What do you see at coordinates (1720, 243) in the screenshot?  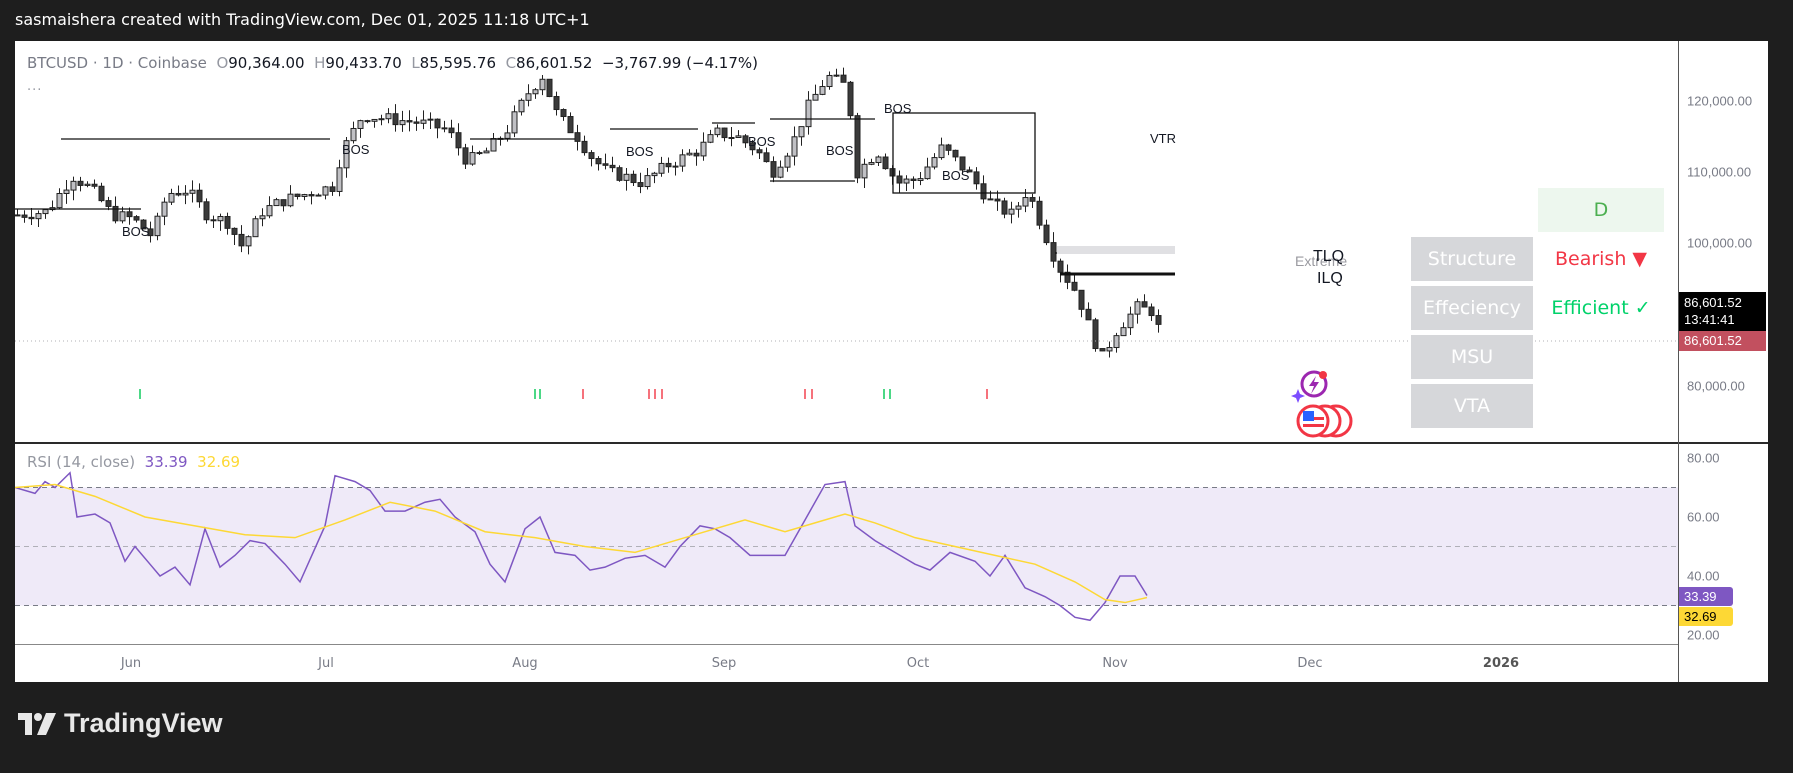 I see `price-tick: 100,000.00` at bounding box center [1720, 243].